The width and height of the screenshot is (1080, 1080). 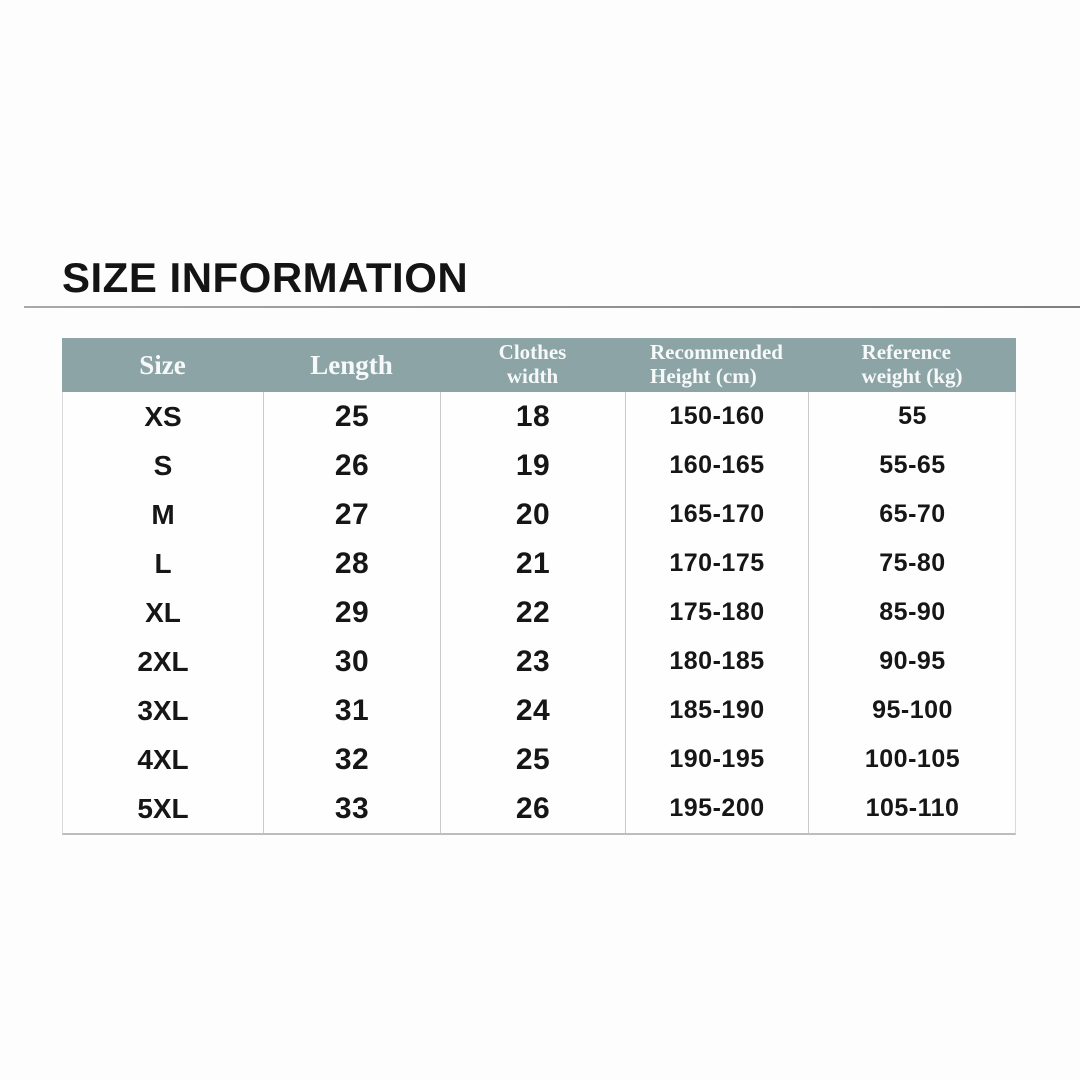 I want to click on cell-recommended-height: 185-190, so click(x=716, y=710).